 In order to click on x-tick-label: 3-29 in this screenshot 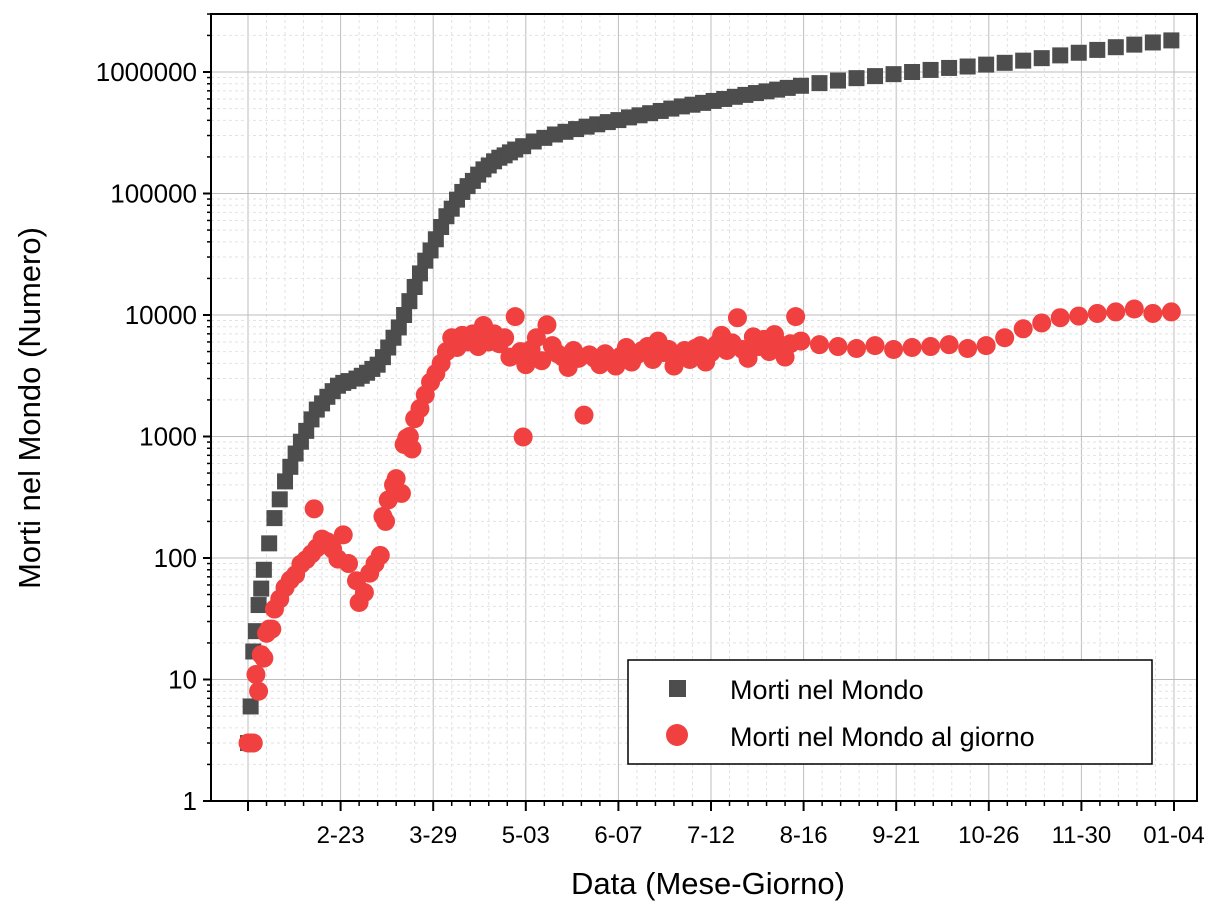, I will do `click(433, 835)`.